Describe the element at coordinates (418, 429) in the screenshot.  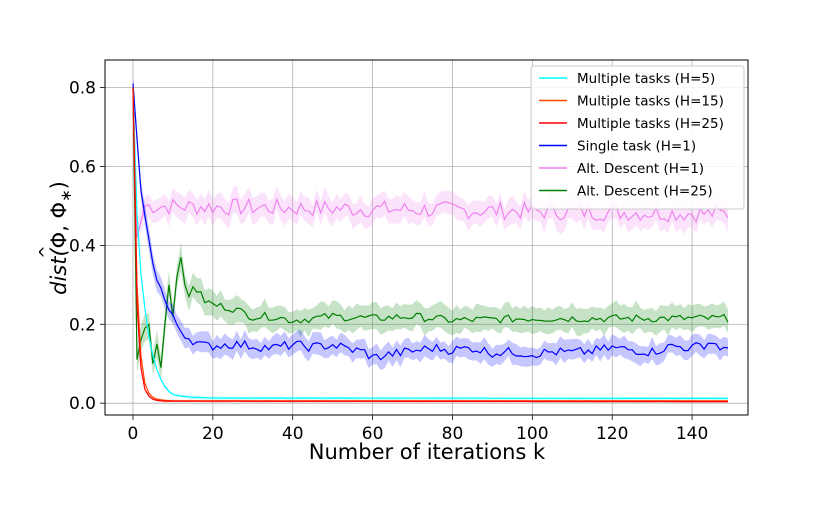
I see `x-axis-ticks: 0 20 40 60 80 100 120 140` at that location.